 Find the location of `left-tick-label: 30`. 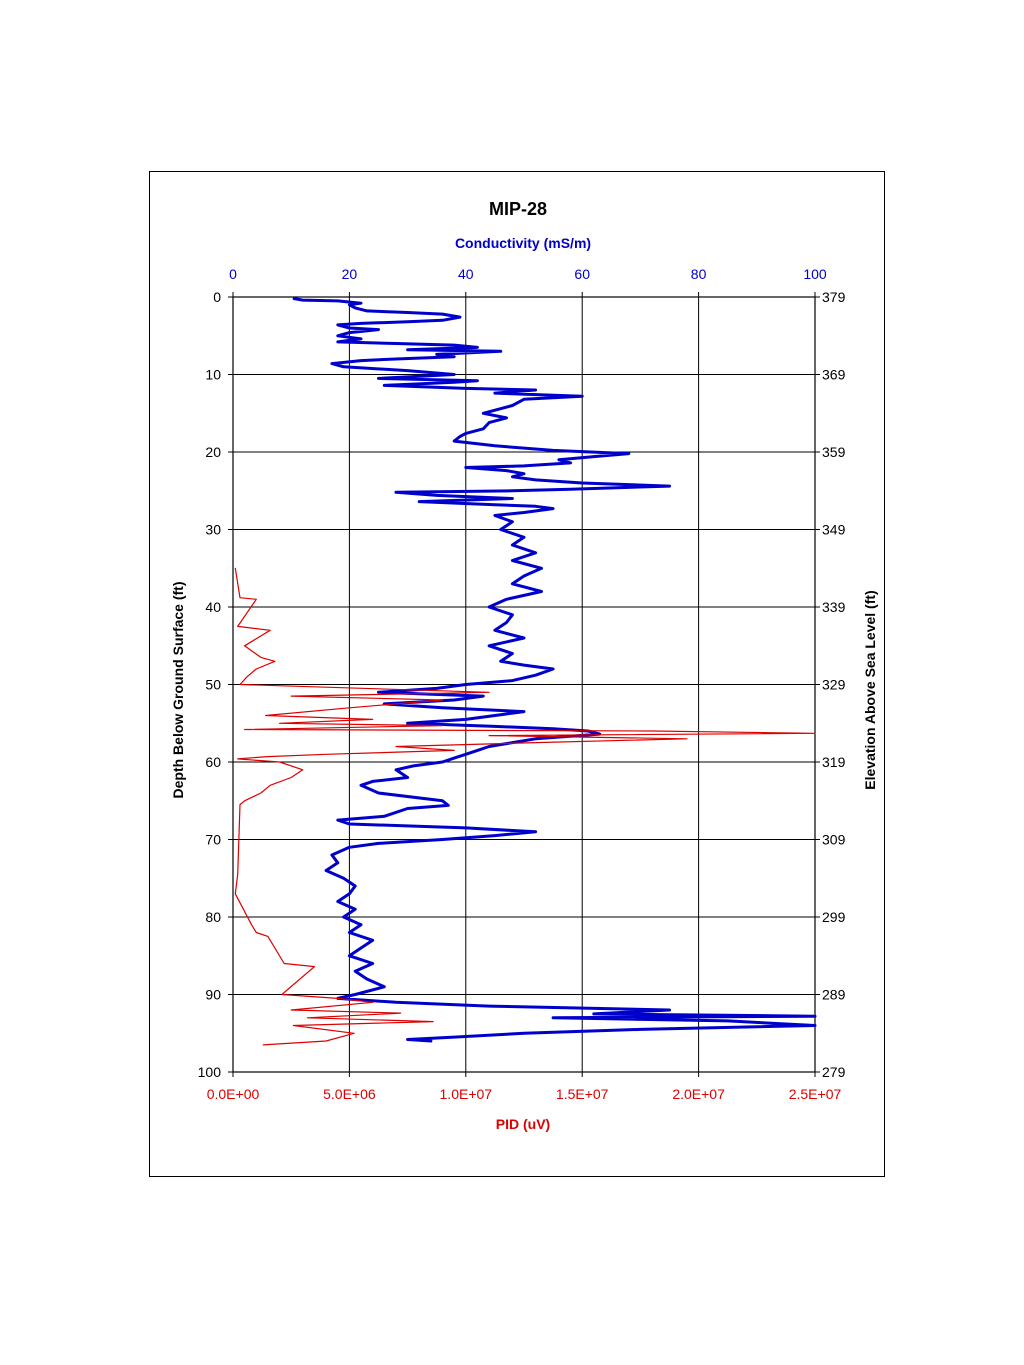

left-tick-label: 30 is located at coordinates (213, 530).